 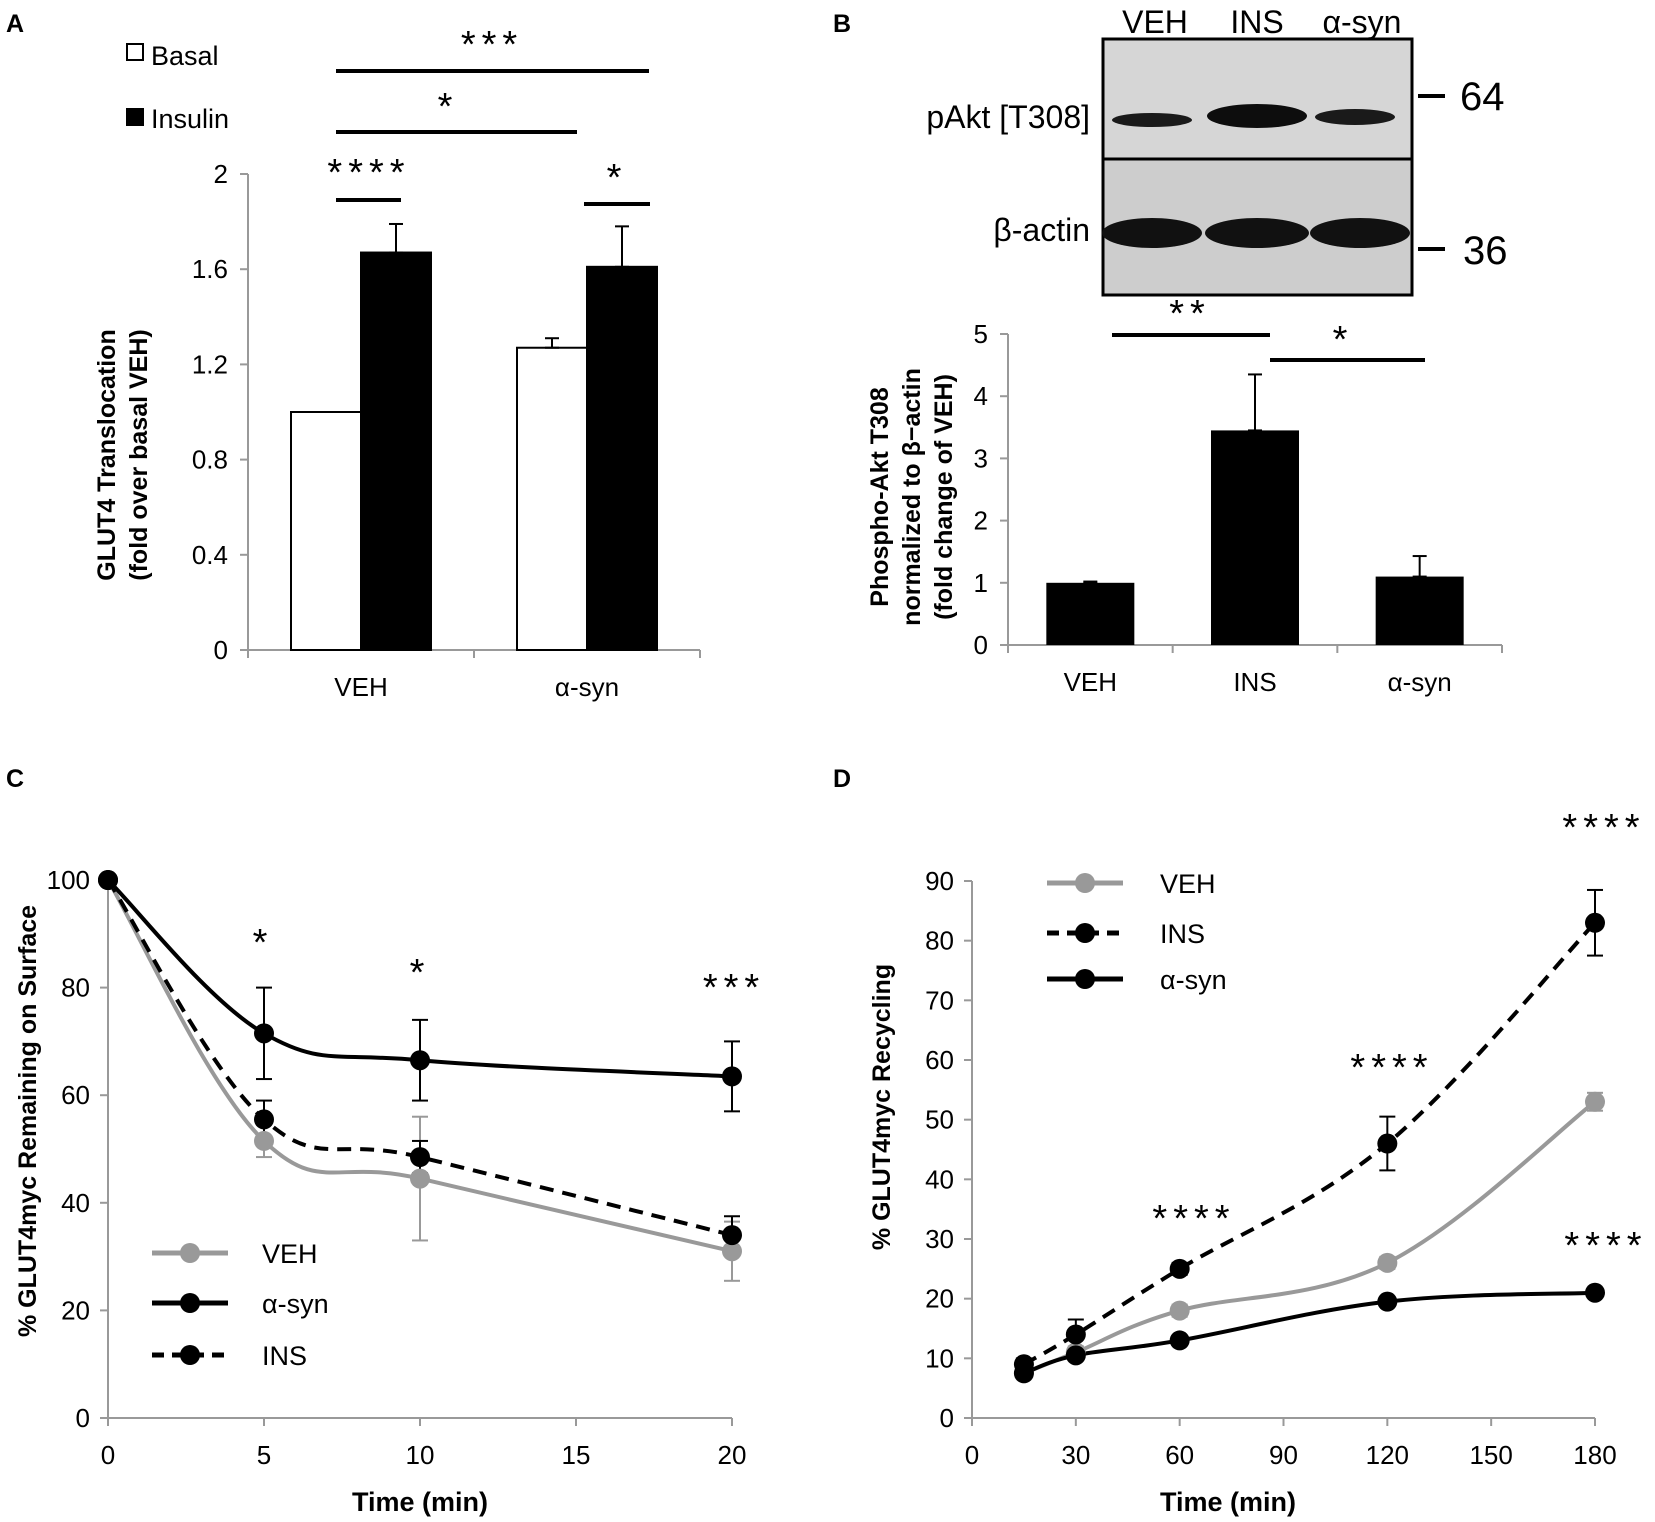 I want to click on mw-marker-64: 64, so click(x=1482, y=97).